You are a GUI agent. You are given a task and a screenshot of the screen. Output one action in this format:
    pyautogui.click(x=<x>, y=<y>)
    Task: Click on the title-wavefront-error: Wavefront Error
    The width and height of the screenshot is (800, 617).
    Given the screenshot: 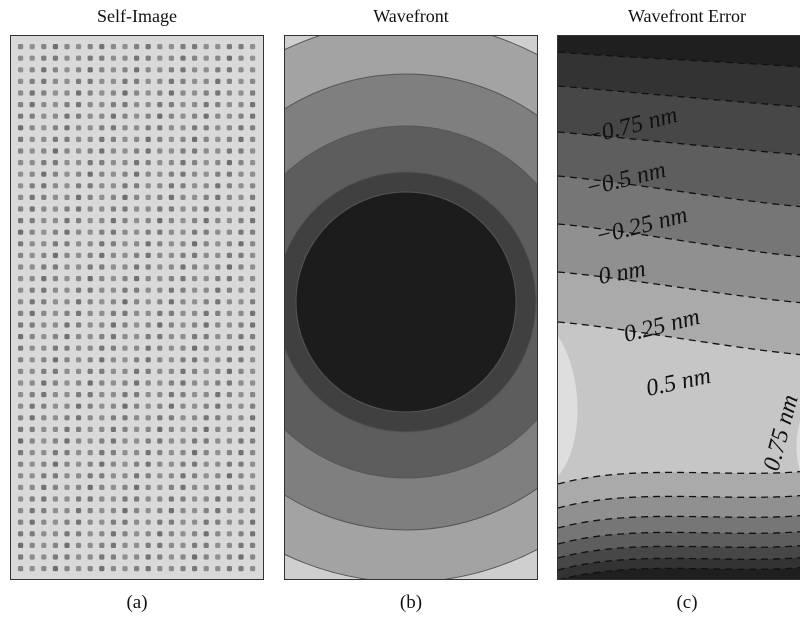 What is the action you would take?
    pyautogui.click(x=687, y=16)
    